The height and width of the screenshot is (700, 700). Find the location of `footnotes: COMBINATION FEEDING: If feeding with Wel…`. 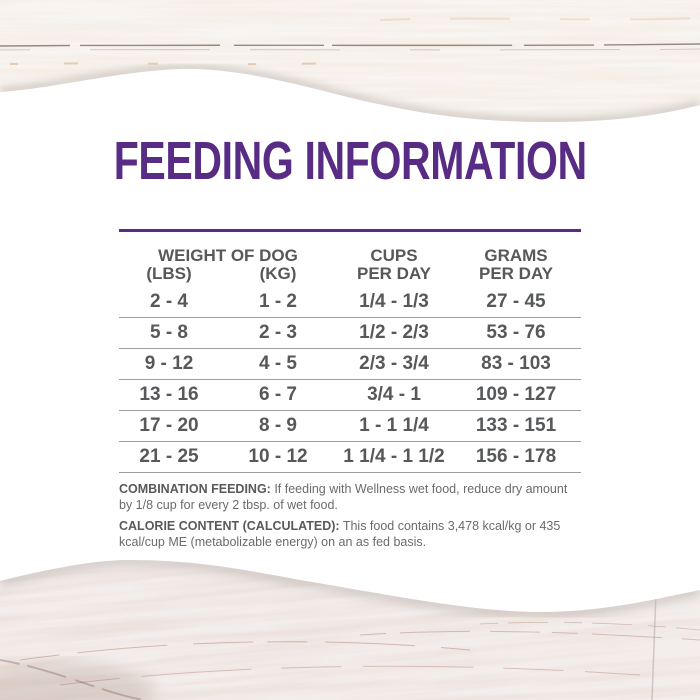

footnotes: COMBINATION FEEDING: If feeding with Wel… is located at coordinates (350, 516).